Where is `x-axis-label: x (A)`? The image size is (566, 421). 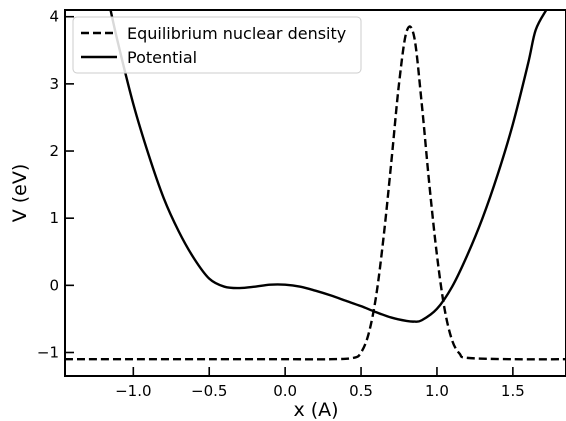
x-axis-label: x (A) is located at coordinates (315, 410).